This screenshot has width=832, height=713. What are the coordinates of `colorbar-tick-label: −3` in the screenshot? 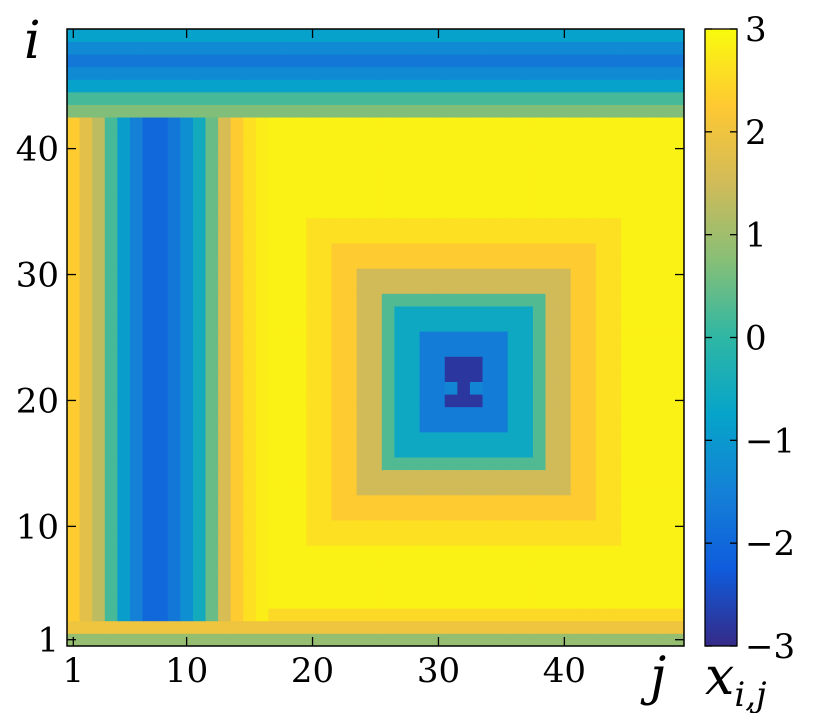 It's located at (770, 647).